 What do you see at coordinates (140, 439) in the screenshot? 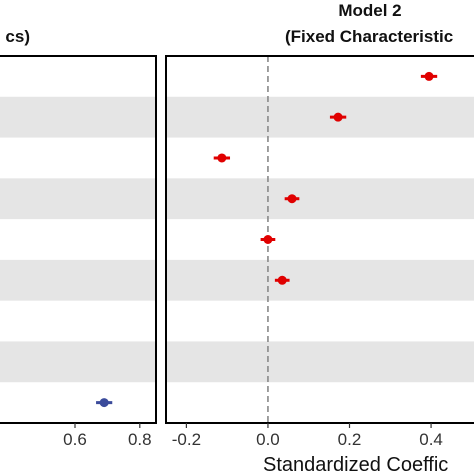
I see `panel1-x-tick-label: 0.8` at bounding box center [140, 439].